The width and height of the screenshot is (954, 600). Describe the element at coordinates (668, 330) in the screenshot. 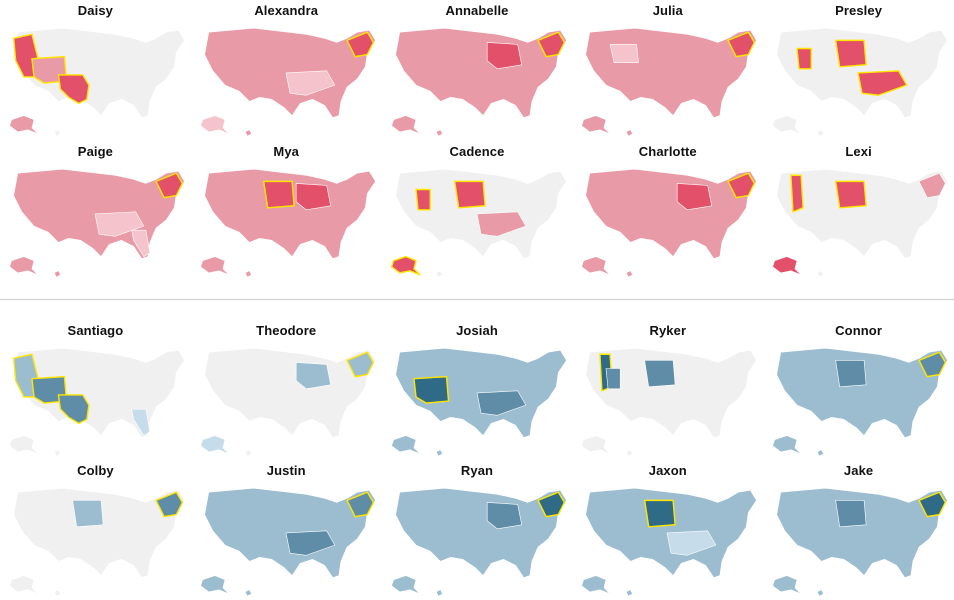

I see `map-panel-title: Ryker` at that location.